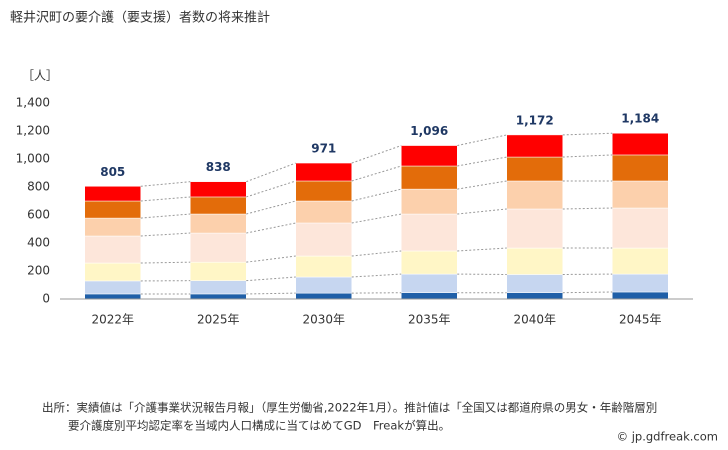 This screenshot has width=728, height=450. I want to click on x-tick-label: 2025年, so click(218, 320).